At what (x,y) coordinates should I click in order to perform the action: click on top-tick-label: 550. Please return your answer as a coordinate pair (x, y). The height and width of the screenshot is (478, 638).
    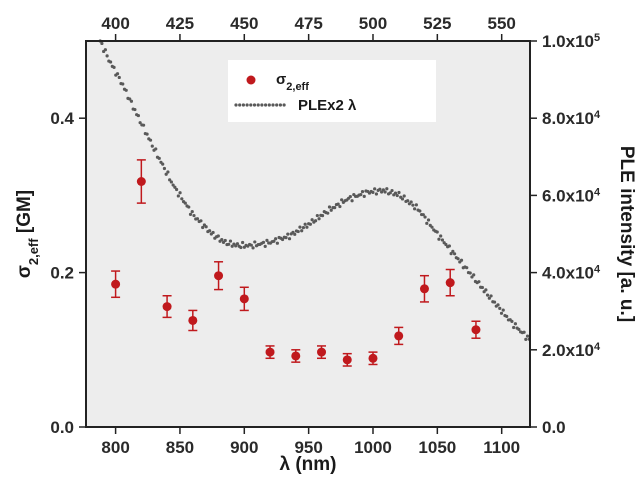
    Looking at the image, I should click on (501, 23).